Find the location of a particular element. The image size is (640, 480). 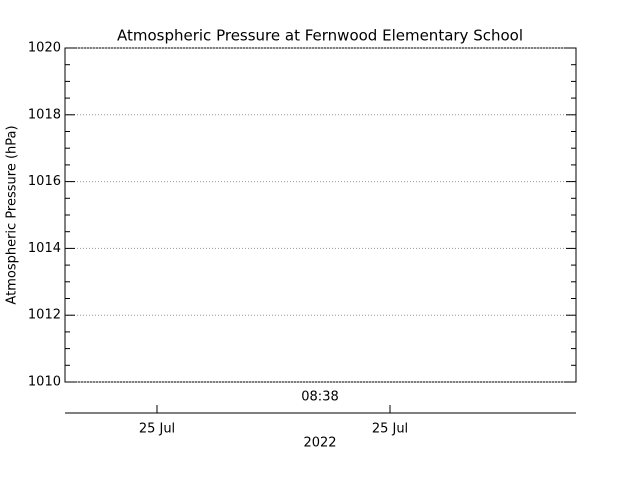

y-tick-label: 1020 is located at coordinates (44, 48).